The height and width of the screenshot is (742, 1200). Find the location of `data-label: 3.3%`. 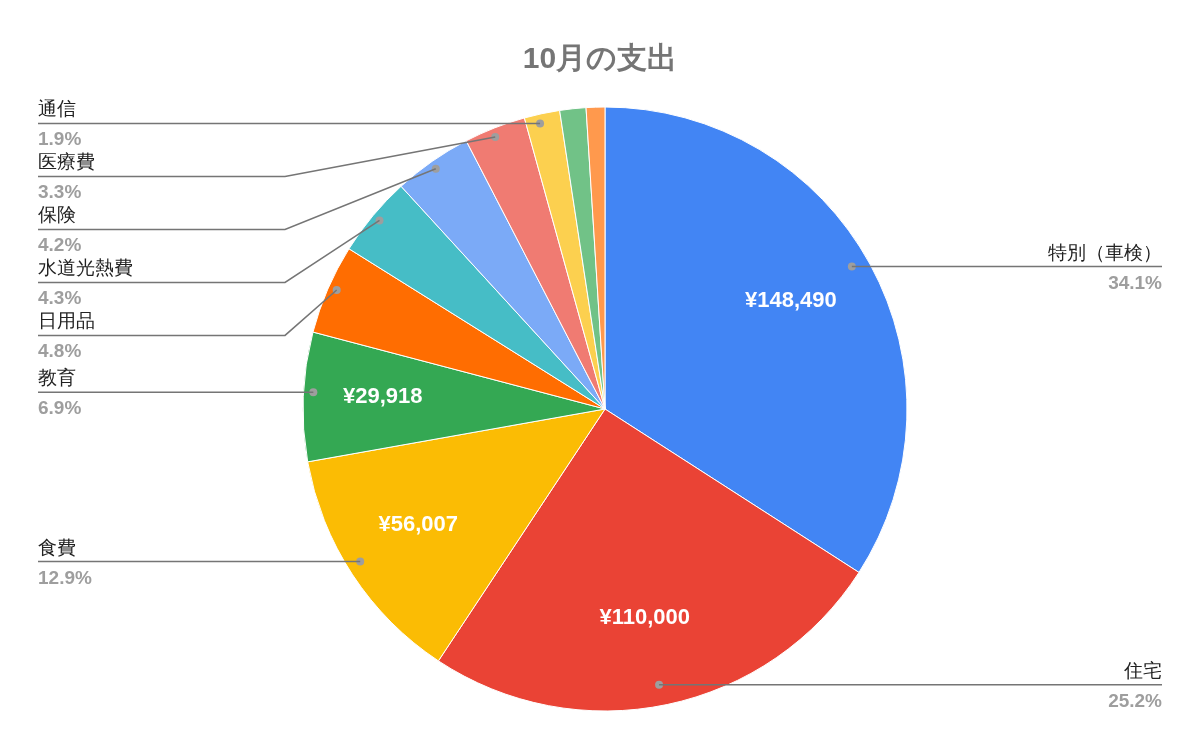

data-label: 3.3% is located at coordinates (60, 192).